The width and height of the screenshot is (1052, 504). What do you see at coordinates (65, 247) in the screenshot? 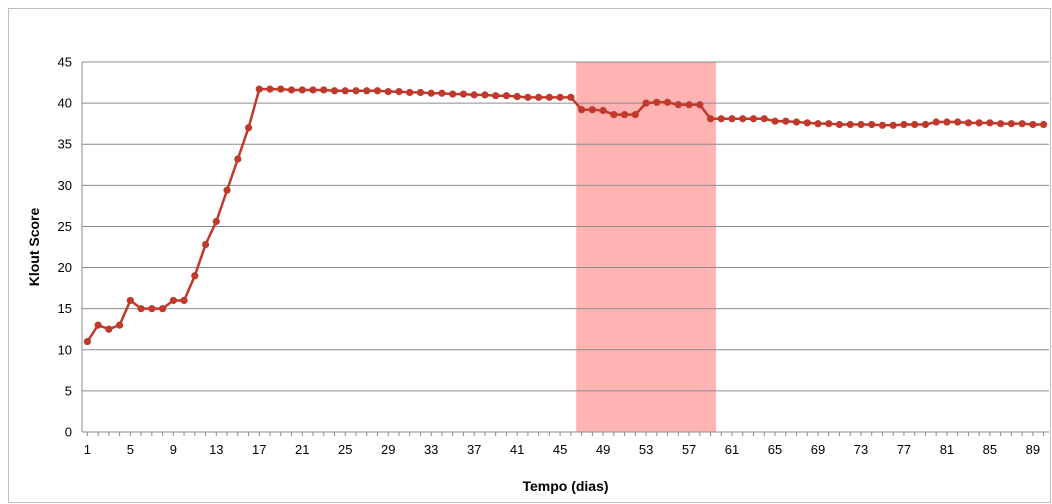
I see `y-tick-labels: 0 5 10 15 20 25 30 35 40 45` at bounding box center [65, 247].